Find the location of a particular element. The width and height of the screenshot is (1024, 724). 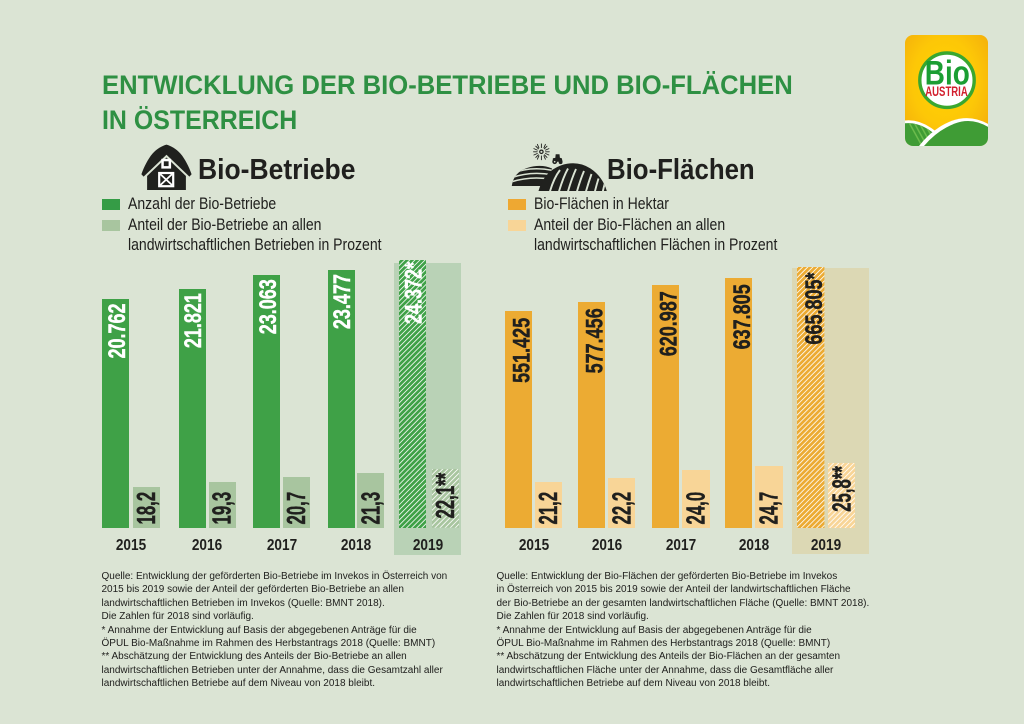

svg-text: AUSTRIA is located at coordinates (946, 91).